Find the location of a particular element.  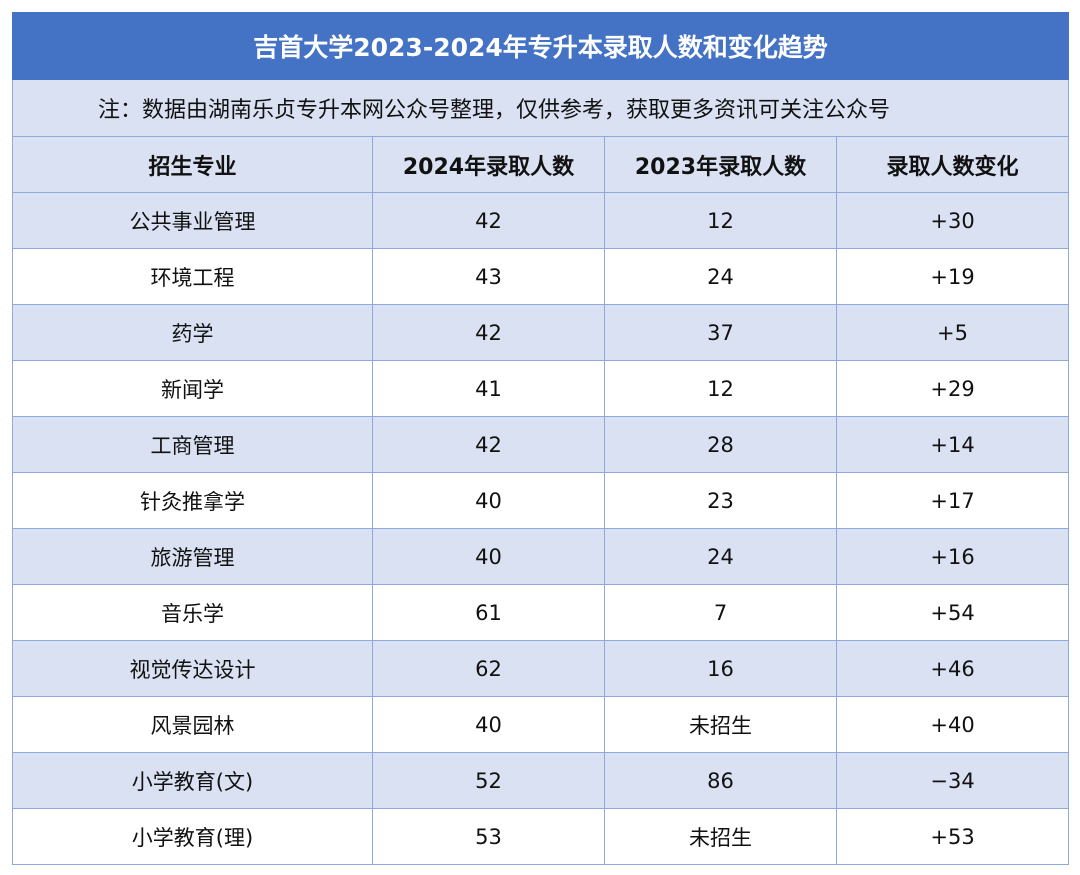

count-2024-cell: 52 is located at coordinates (488, 780).